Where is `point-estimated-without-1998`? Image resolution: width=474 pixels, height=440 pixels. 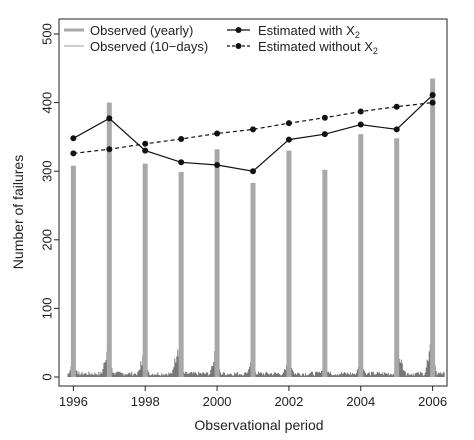 point-estimated-without-1998 is located at coordinates (145, 143).